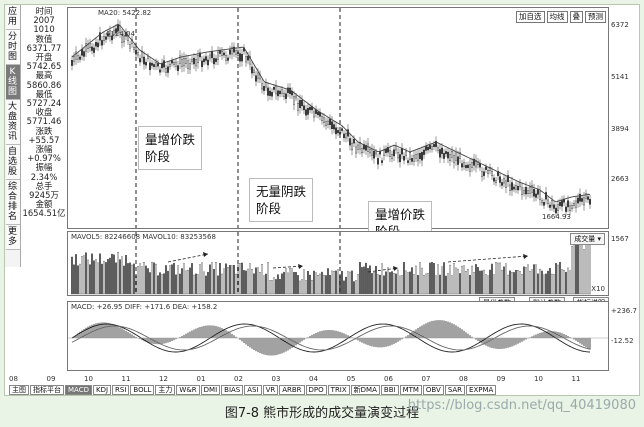 This screenshot has width=644, height=427. I want to click on tab-13: DPO, so click(316, 390).